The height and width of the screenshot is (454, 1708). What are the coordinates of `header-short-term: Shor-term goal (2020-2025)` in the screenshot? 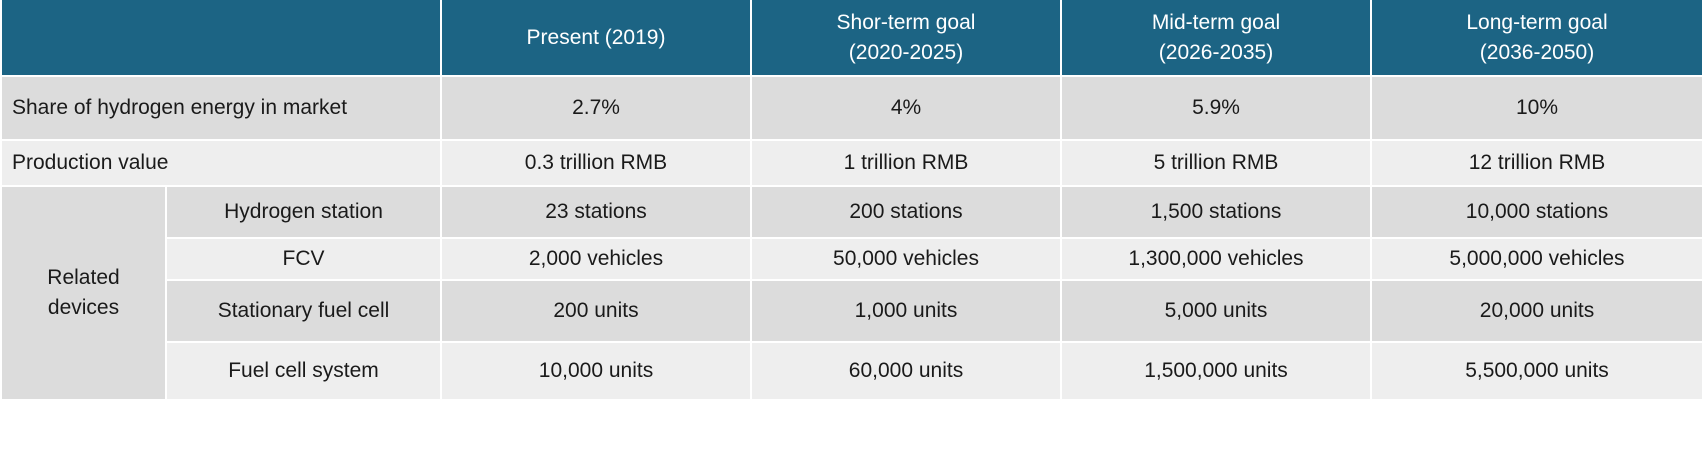 It's located at (907, 38).